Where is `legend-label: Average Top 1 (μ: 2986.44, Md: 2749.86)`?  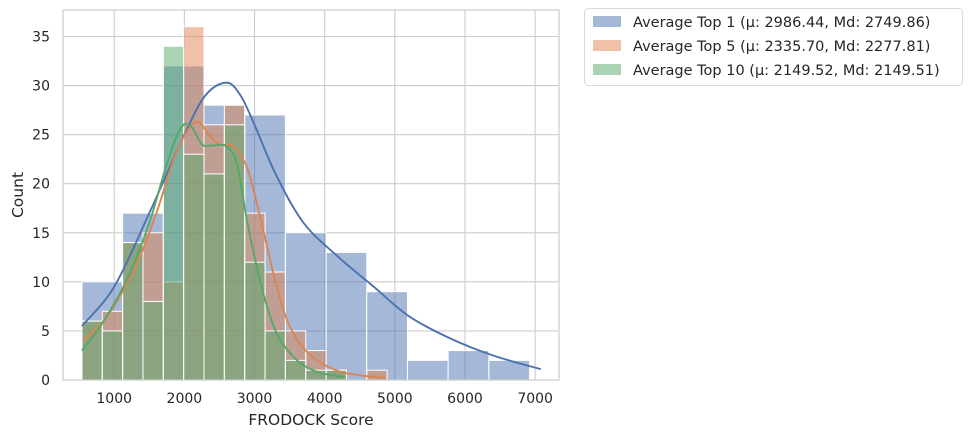
legend-label: Average Top 1 (μ: 2986.44, Md: 2749.86) is located at coordinates (781, 23).